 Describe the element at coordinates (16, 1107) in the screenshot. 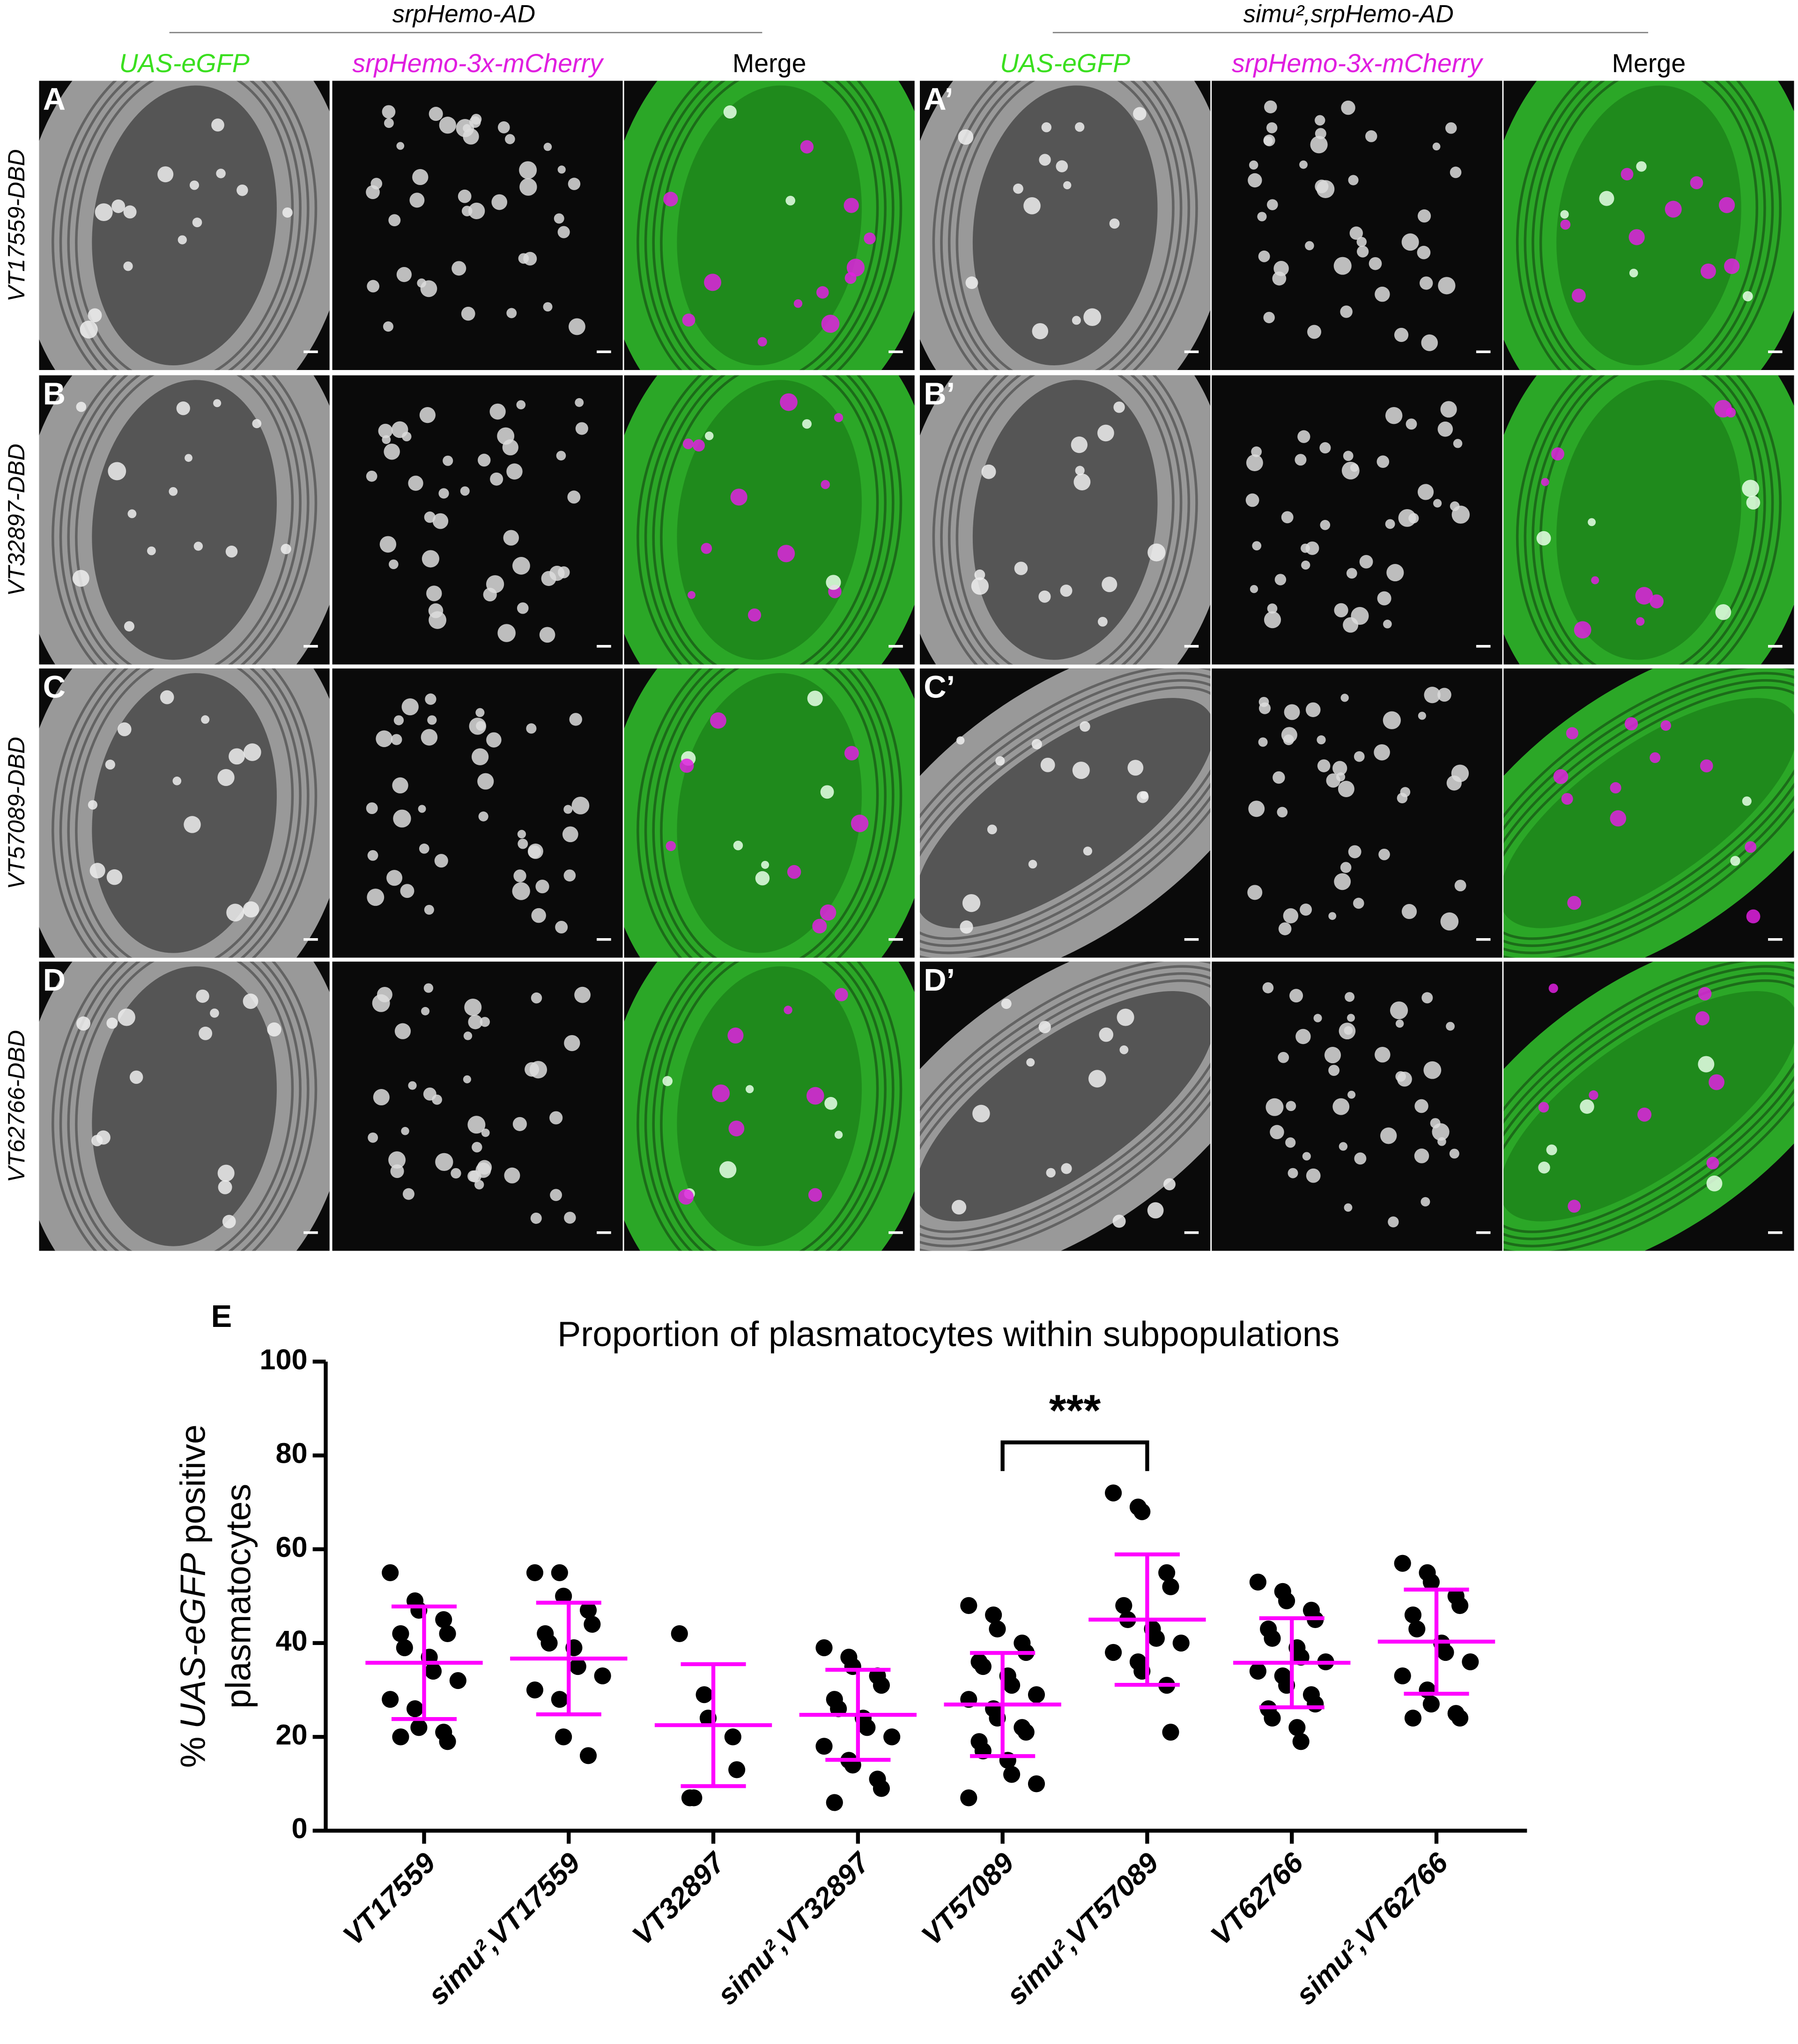

I see `row-label: VT62766-DBD` at that location.